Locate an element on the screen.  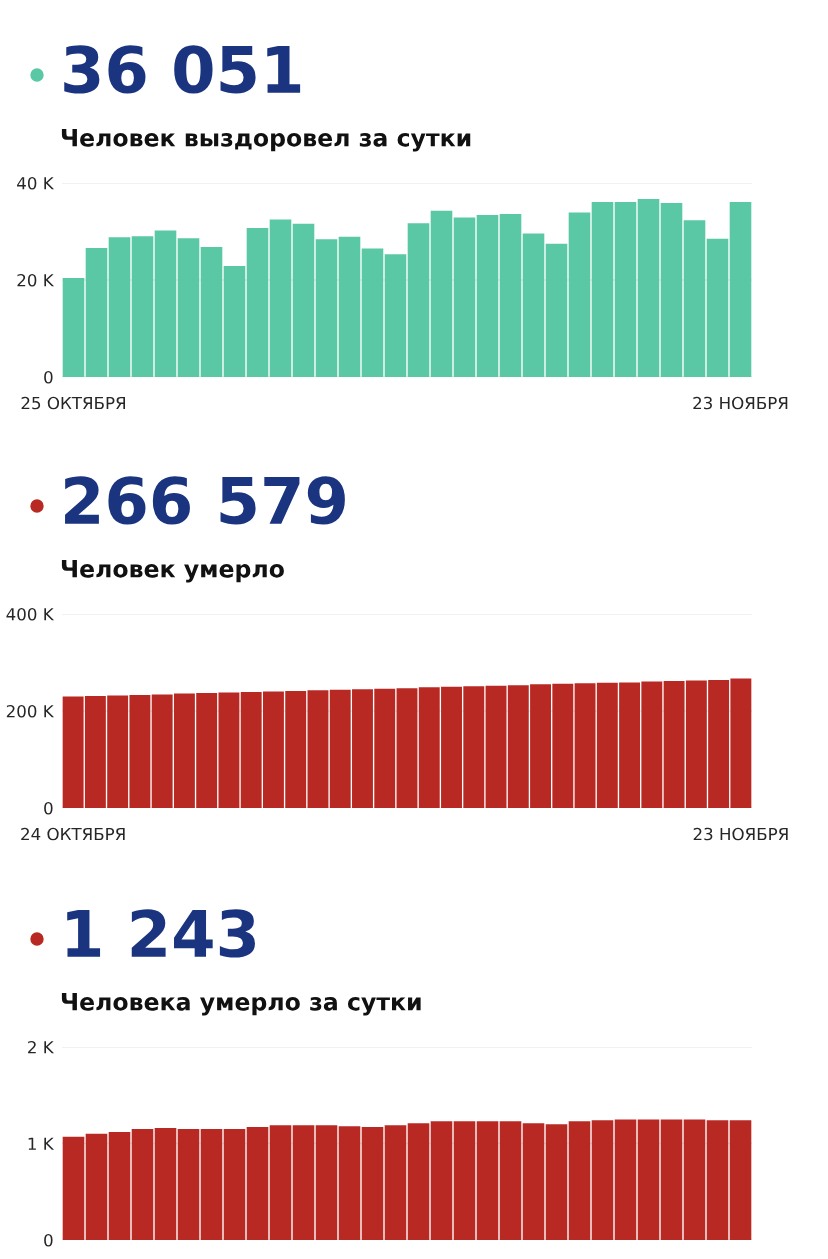
x-tick-label: 24 ОКТЯБРЯ is located at coordinates (73, 834).